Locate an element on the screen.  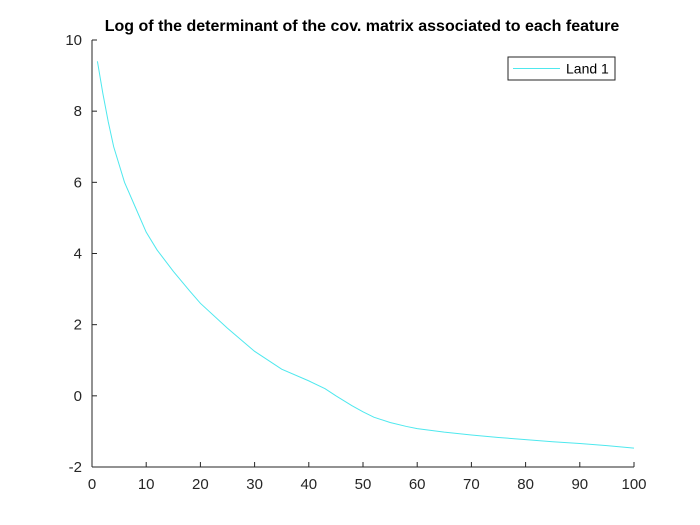
x-tick-label: 70 is located at coordinates (471, 484).